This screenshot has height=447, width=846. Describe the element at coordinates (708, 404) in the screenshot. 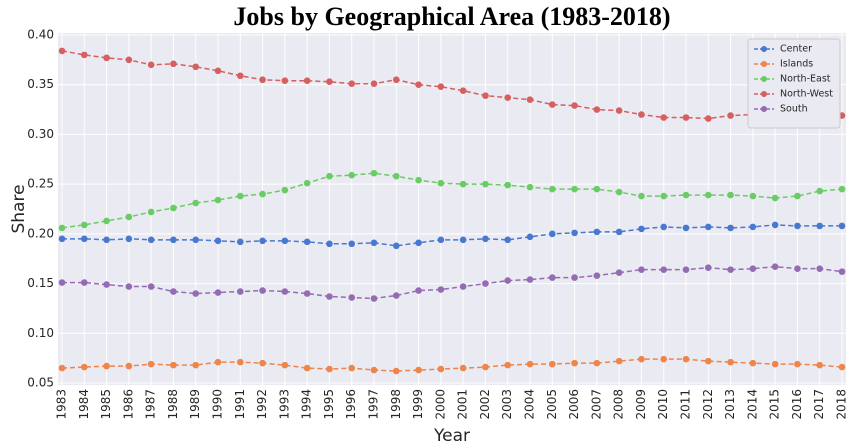

I see `x-tick-label: 2012` at that location.